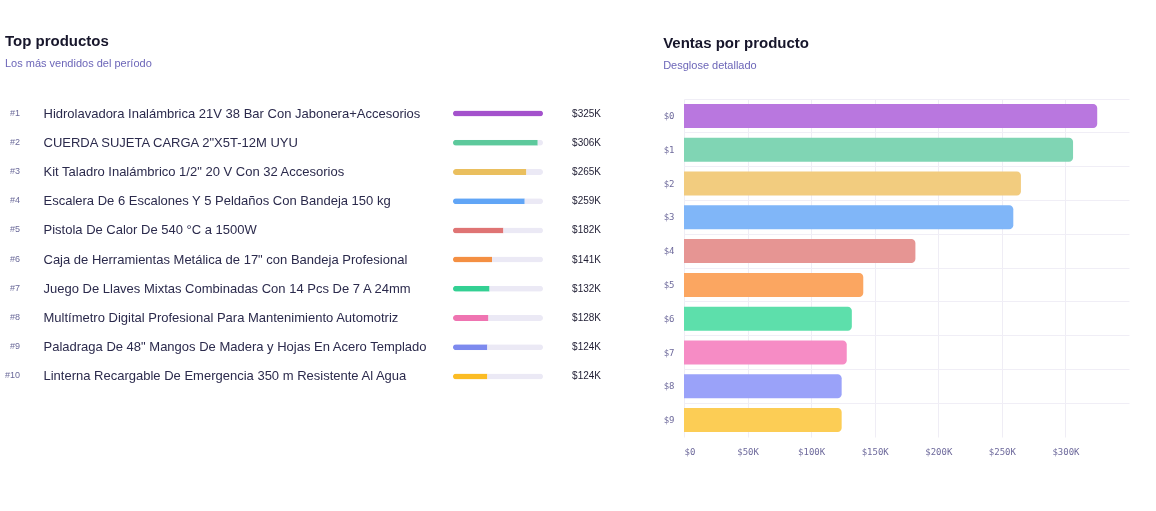 The width and height of the screenshot is (1156, 511). Describe the element at coordinates (710, 65) in the screenshot. I see `chart-subtitle: Desglose detallado` at that location.